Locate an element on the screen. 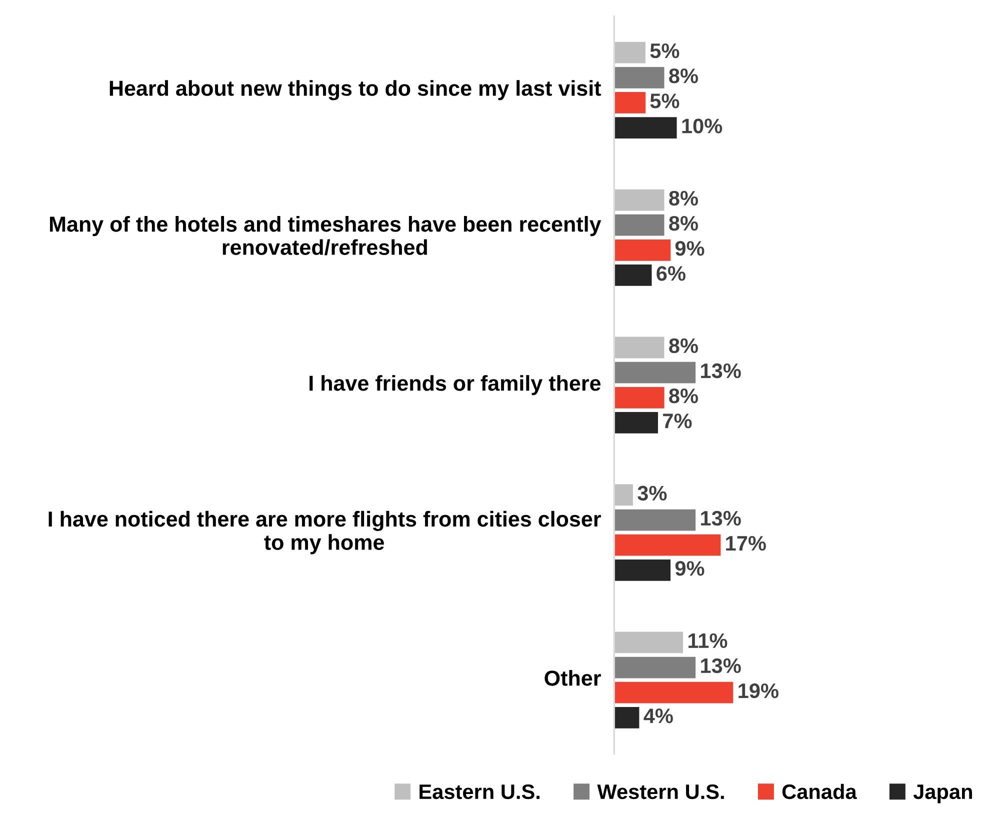 The image size is (997, 822). data-label: 19% is located at coordinates (758, 690).